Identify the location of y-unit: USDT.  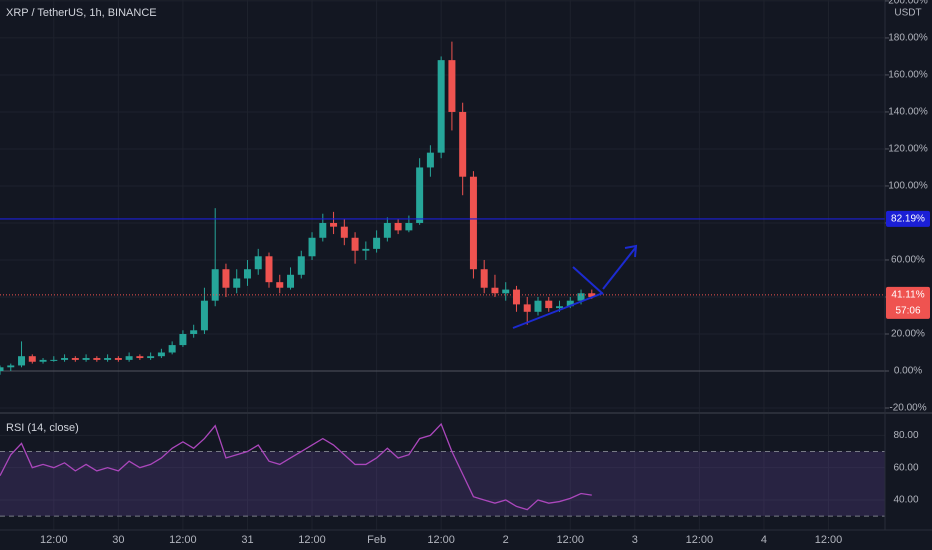
(907, 13).